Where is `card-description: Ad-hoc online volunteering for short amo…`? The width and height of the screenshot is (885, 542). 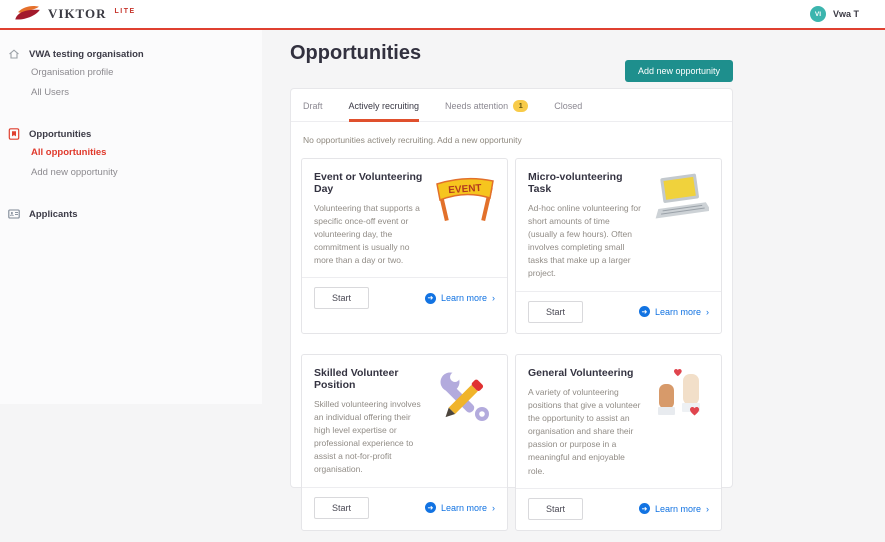
card-description: Ad-hoc online volunteering for short amo… is located at coordinates (584, 240).